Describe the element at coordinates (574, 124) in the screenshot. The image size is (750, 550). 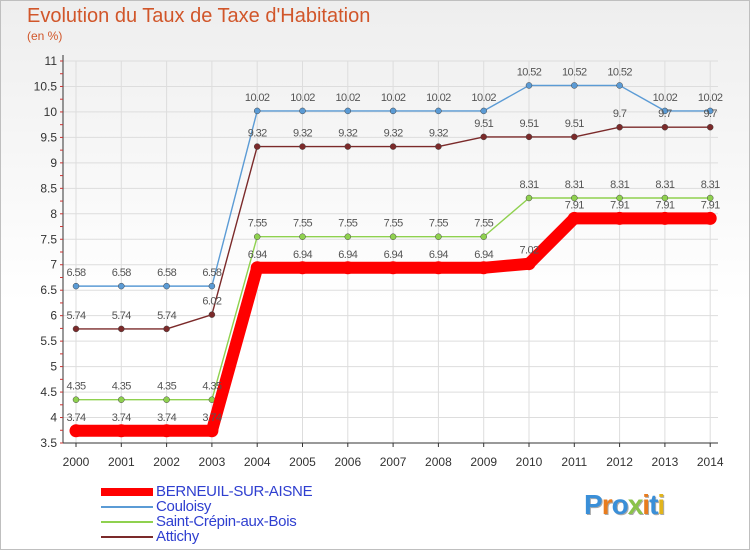
I see `series-3-data-label: 9.51` at that location.